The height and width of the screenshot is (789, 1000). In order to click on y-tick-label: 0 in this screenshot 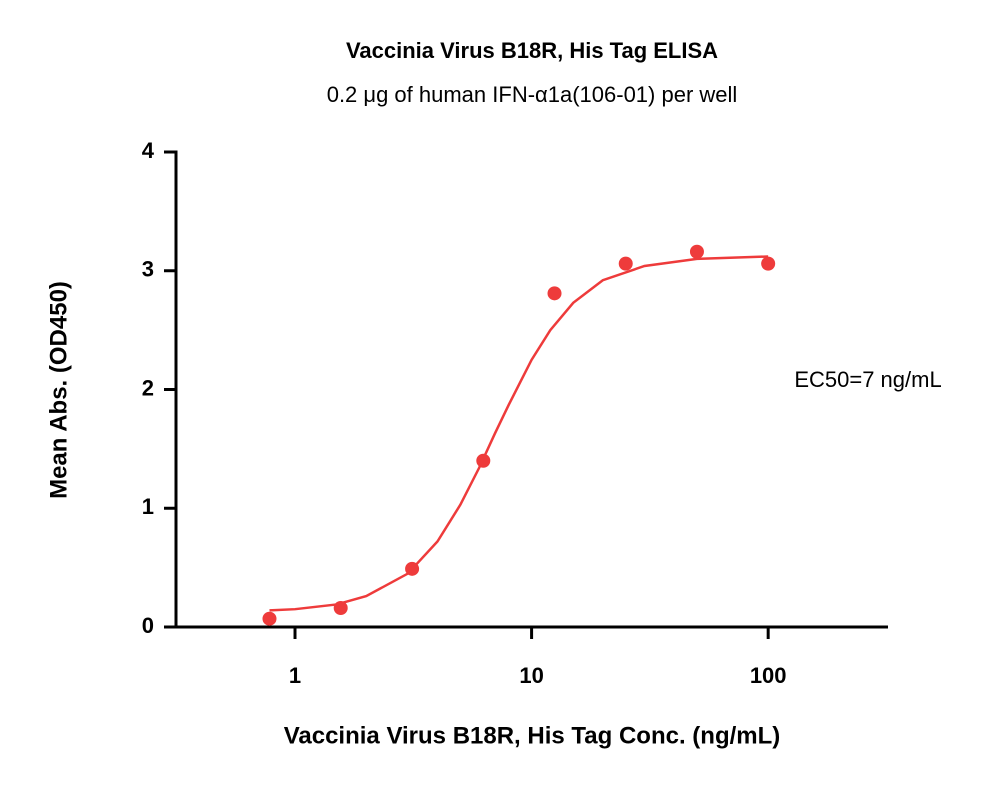, I will do `click(148, 625)`.